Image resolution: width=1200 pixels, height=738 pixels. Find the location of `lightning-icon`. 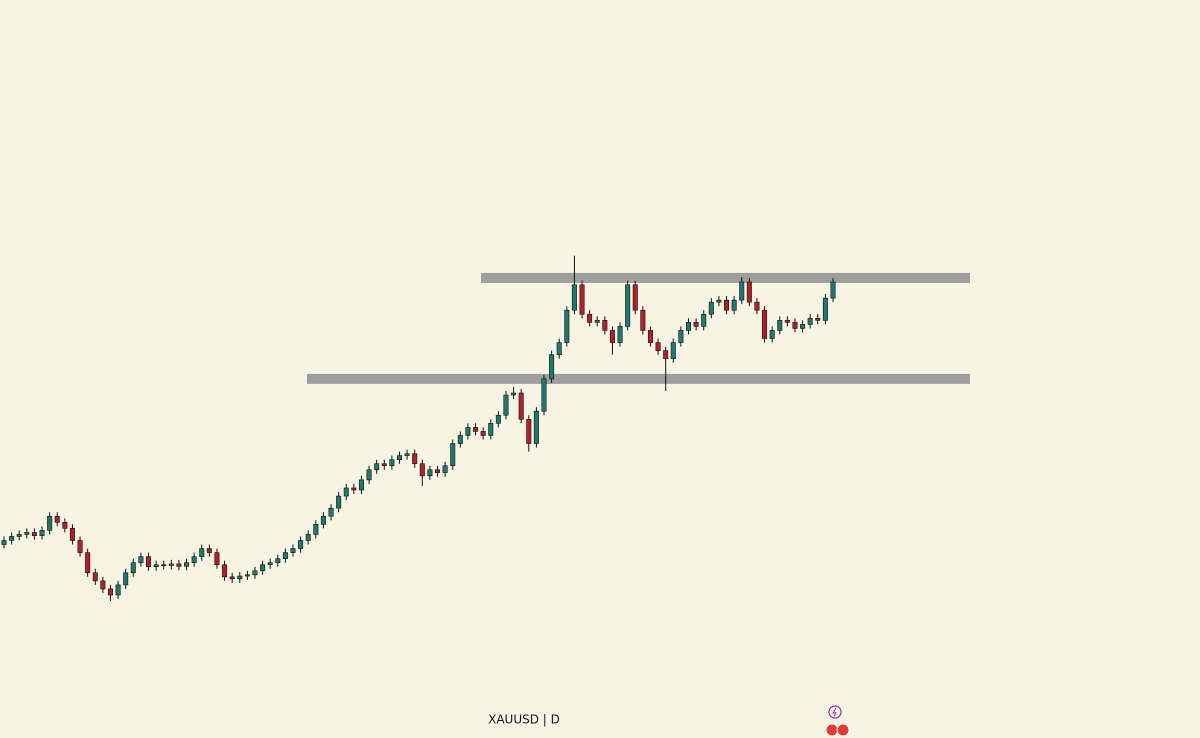

lightning-icon is located at coordinates (835, 712).